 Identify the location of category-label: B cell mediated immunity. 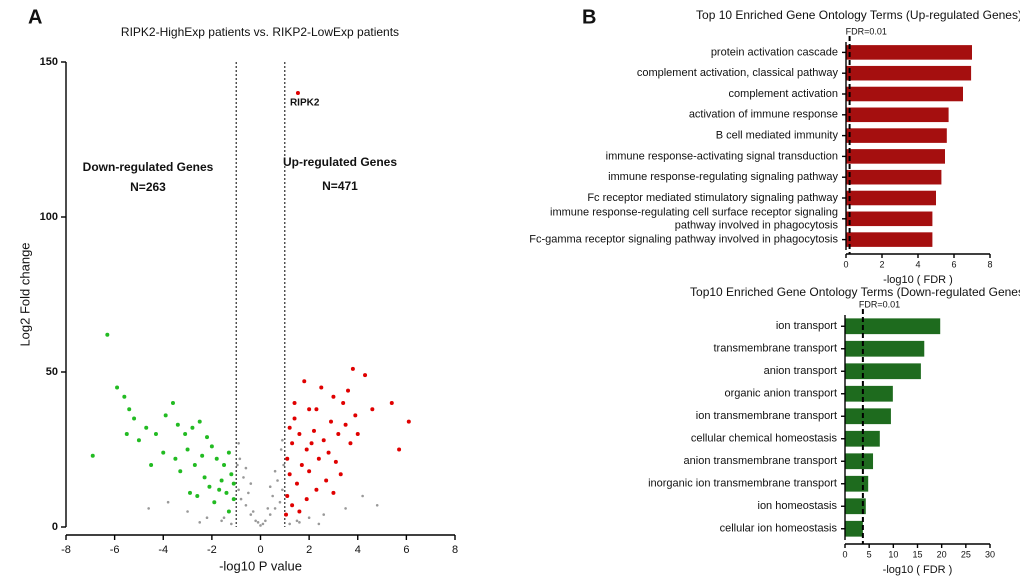
(777, 136).